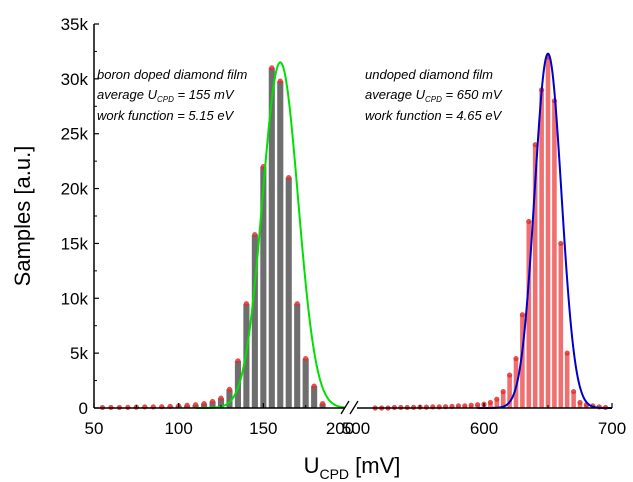  I want to click on y-tick-label-4: 20k, so click(75, 189).